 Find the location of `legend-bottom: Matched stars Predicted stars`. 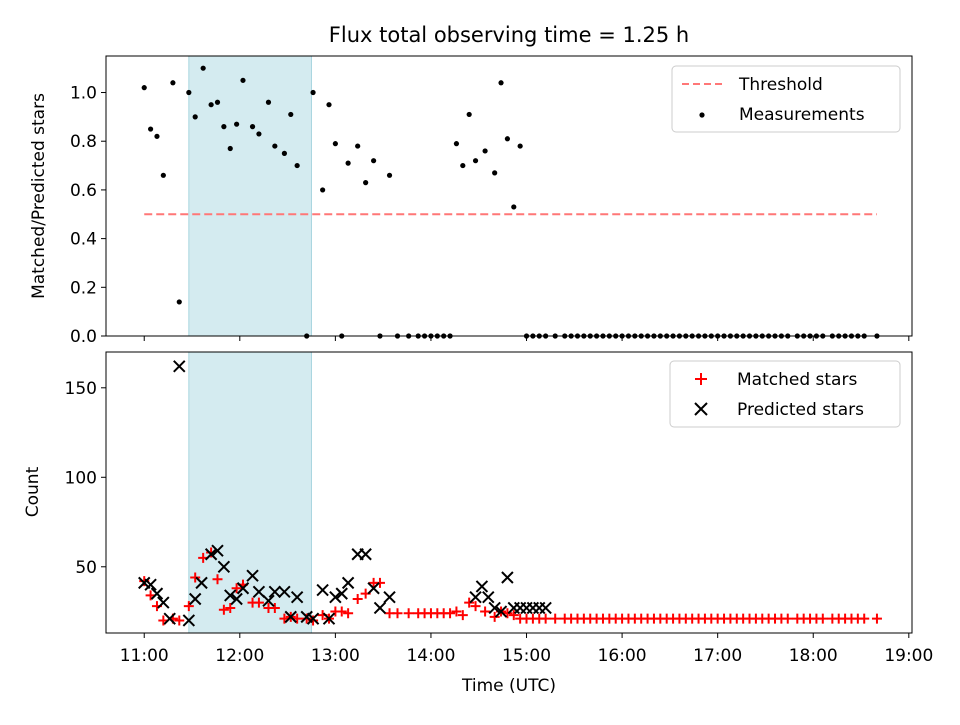

legend-bottom: Matched stars Predicted stars is located at coordinates (785, 394).